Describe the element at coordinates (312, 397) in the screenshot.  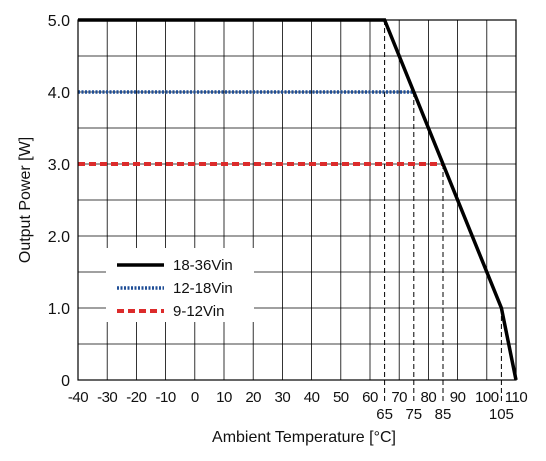
I see `x-tick-label: 40` at that location.